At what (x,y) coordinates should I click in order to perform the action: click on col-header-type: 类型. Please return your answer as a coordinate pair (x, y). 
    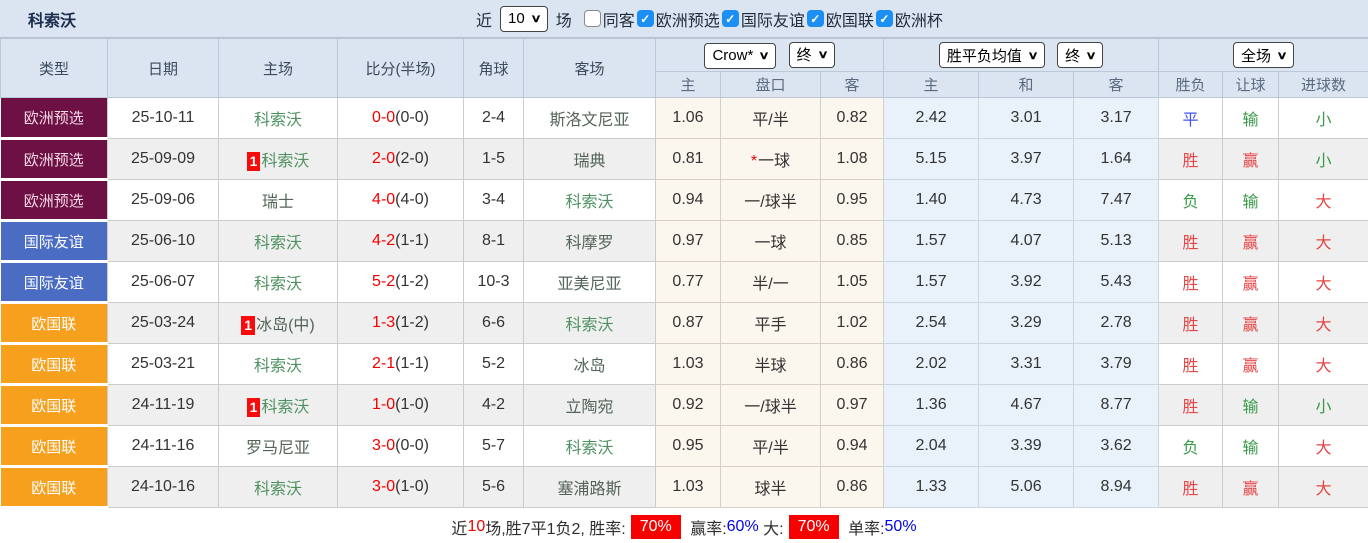
    Looking at the image, I should click on (54, 68).